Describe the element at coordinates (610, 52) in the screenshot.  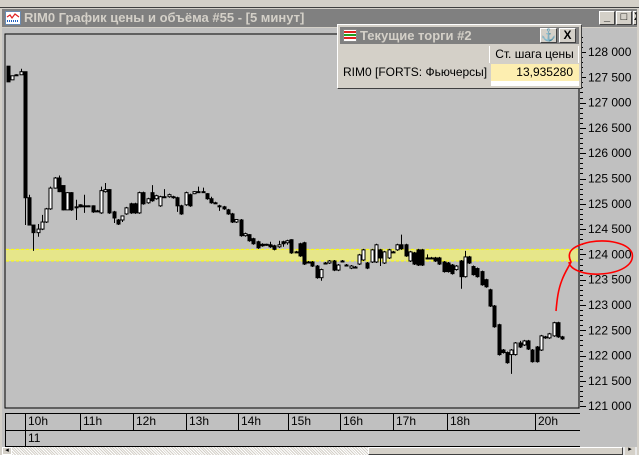
I see `y-tick-label: 128 000` at that location.